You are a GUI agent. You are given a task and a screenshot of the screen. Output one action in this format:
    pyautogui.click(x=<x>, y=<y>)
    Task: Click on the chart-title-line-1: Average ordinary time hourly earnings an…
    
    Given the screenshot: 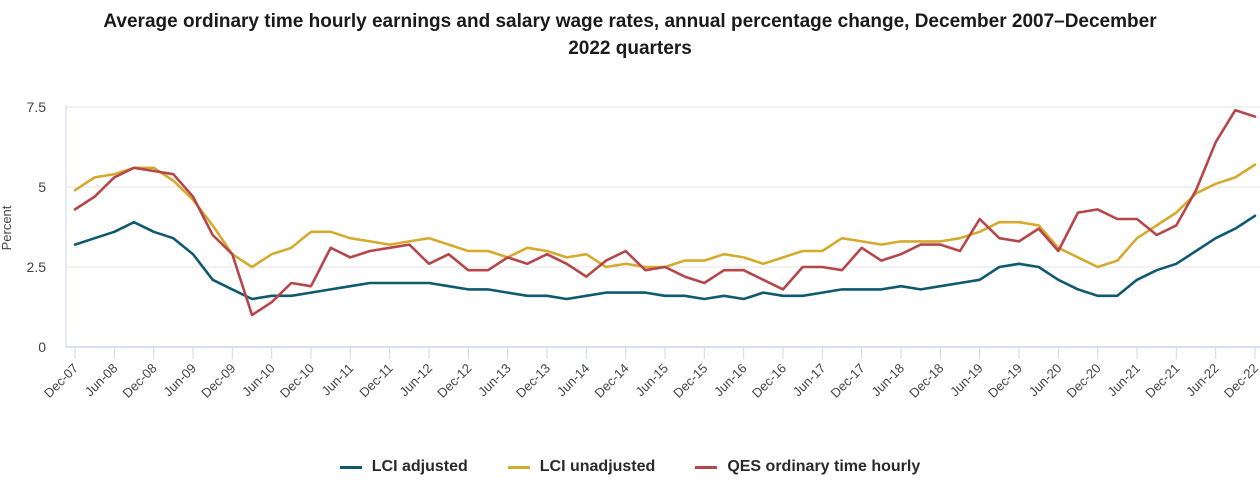 What is the action you would take?
    pyautogui.click(x=630, y=21)
    